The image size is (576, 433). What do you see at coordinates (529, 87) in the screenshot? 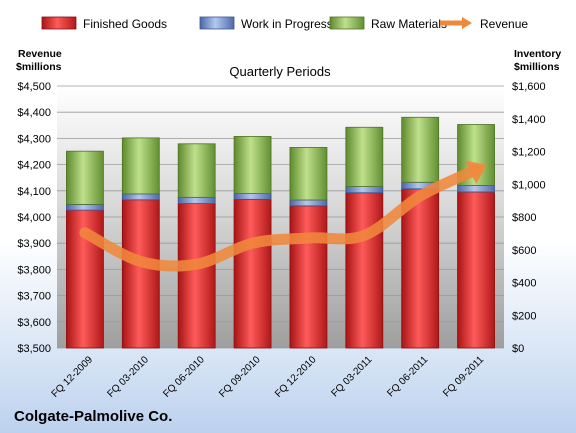
I see `right-tick-label: $1,600` at bounding box center [529, 87].